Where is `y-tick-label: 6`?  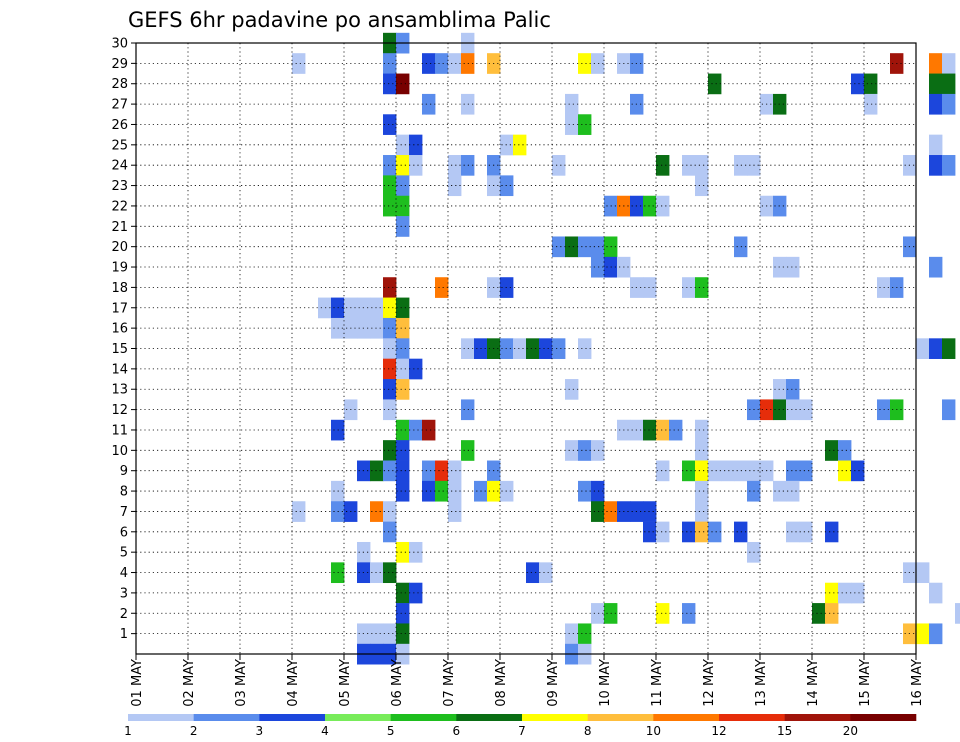 y-tick-label: 6 is located at coordinates (124, 532).